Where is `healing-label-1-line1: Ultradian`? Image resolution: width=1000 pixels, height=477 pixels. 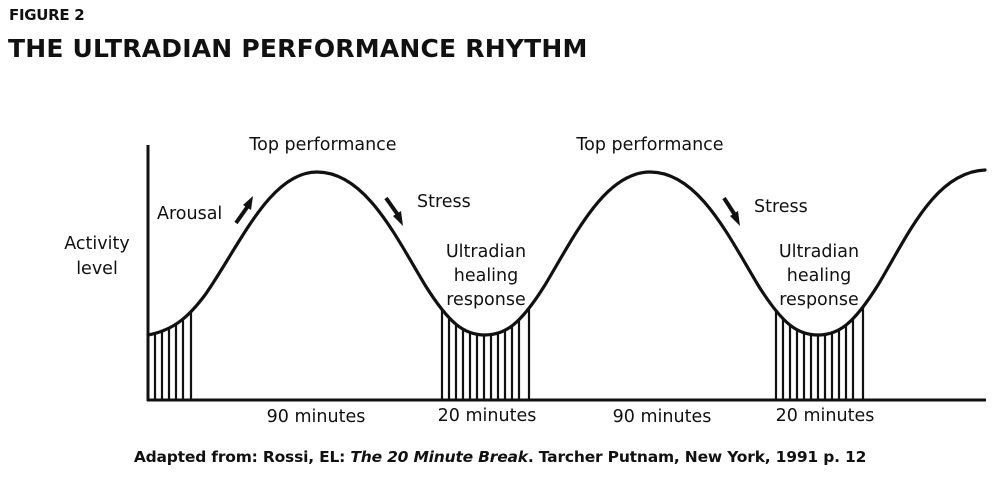 healing-label-1-line1: Ultradian is located at coordinates (486, 252).